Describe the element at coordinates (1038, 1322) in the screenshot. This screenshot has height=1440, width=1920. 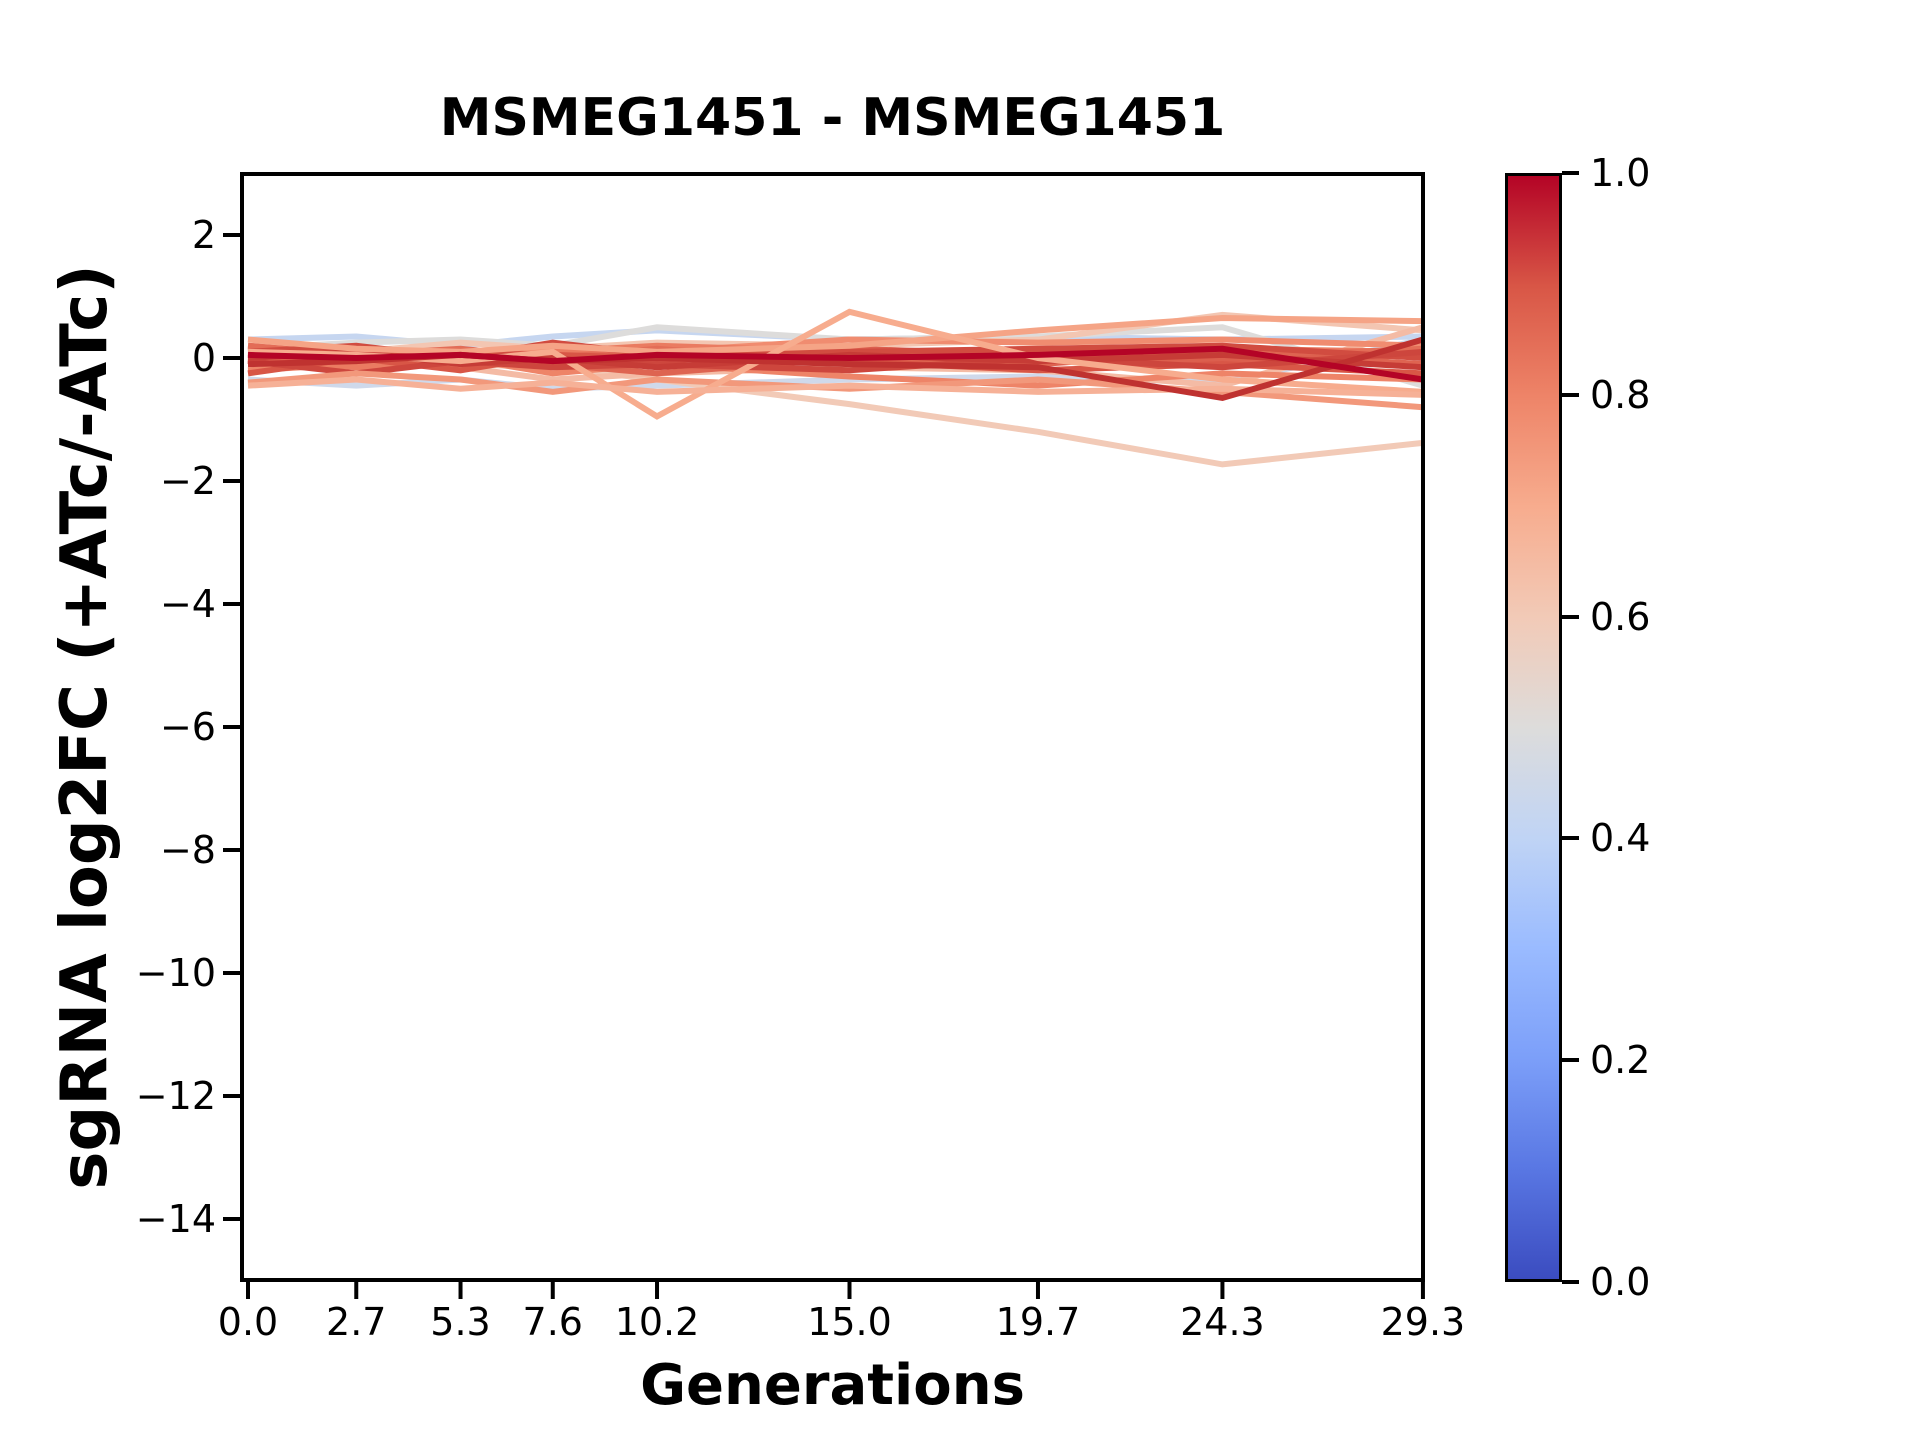
I see `x-tick-label: 19.7` at that location.